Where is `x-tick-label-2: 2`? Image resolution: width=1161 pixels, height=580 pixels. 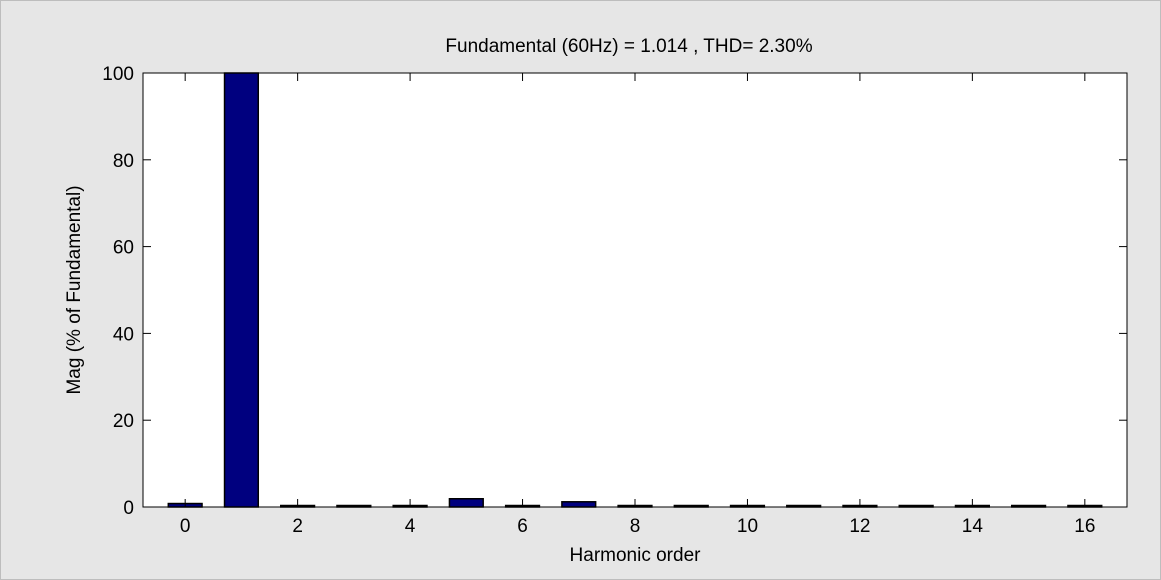 x-tick-label-2: 2 is located at coordinates (297, 526).